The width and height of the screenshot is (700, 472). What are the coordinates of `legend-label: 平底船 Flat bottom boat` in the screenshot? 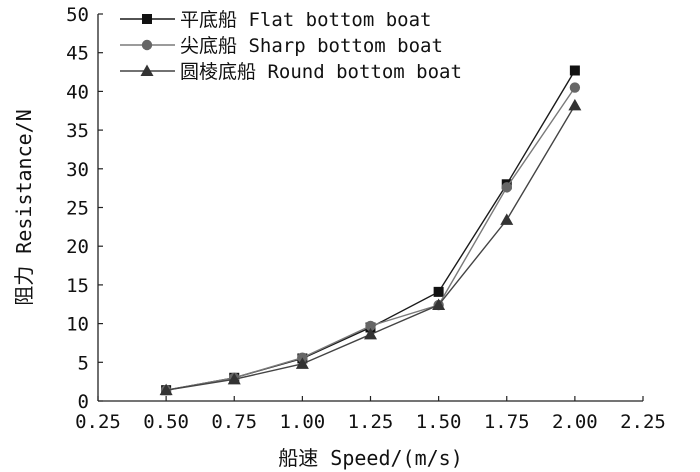 It's located at (305, 20).